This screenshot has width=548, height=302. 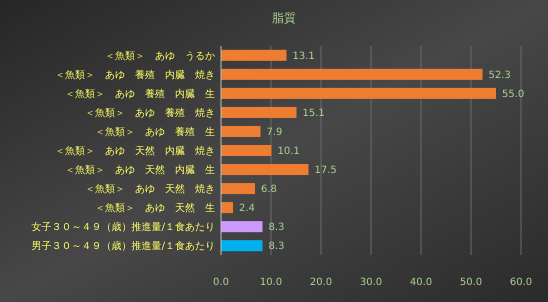 What do you see at coordinates (140, 170) in the screenshot?
I see `y-tick-label: ＜魚類＞ あゆ 天然 内臓 生` at bounding box center [140, 170].